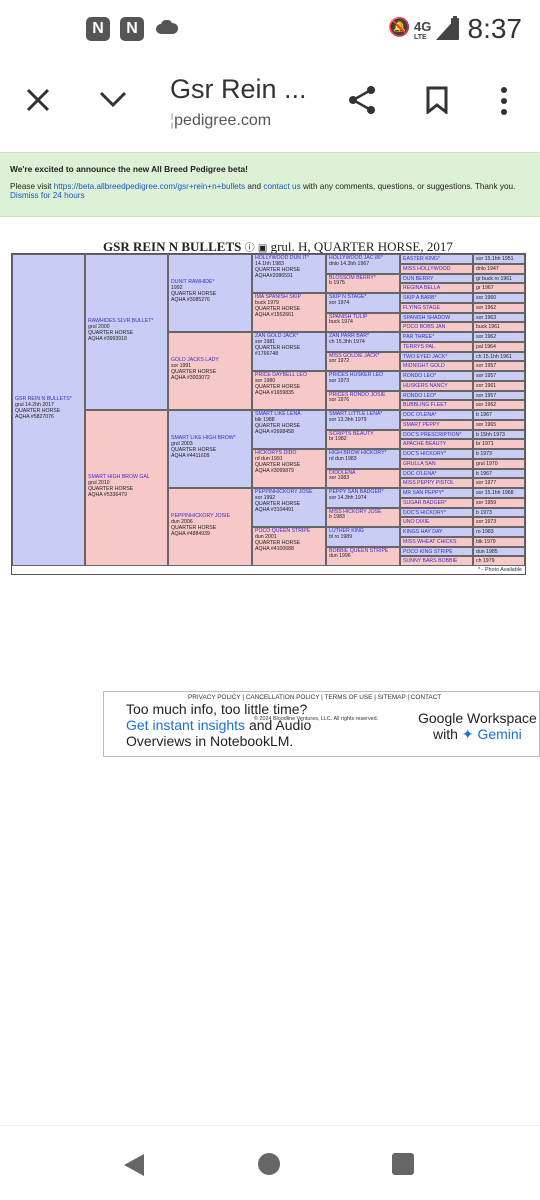  What do you see at coordinates (354, 355) in the screenshot?
I see `horse-link: MISS GOLDIE JACK*` at bounding box center [354, 355].